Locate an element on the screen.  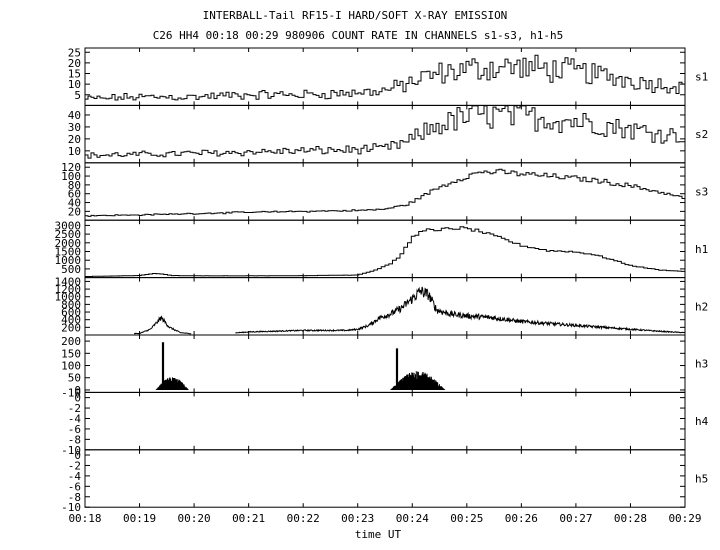
x-tick-label: 00:26 is located at coordinates (521, 518).